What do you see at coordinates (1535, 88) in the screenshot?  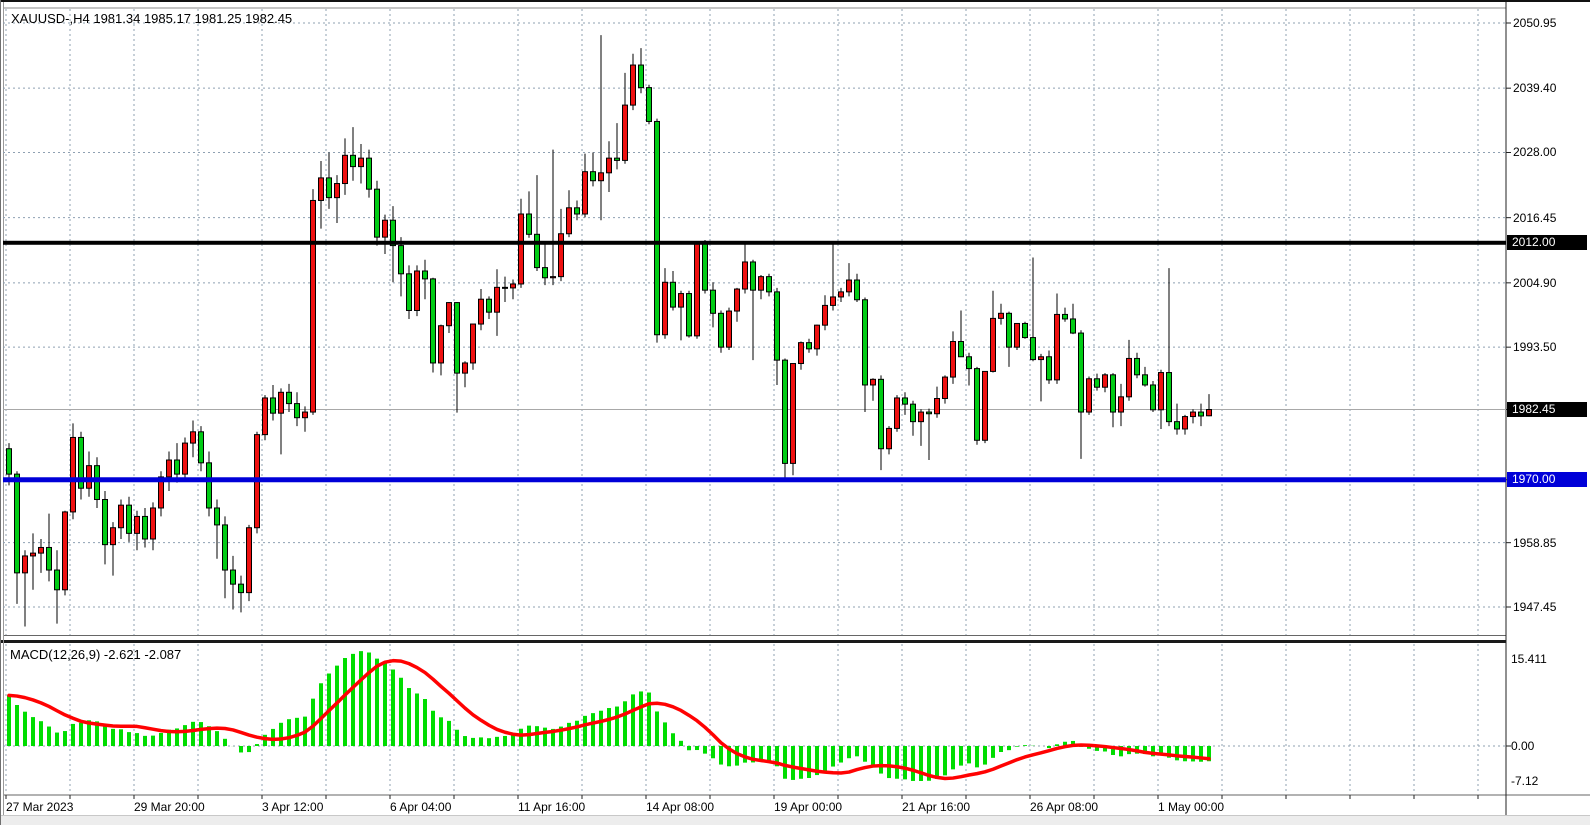 I see `price-axis-label: 2039.40` at bounding box center [1535, 88].